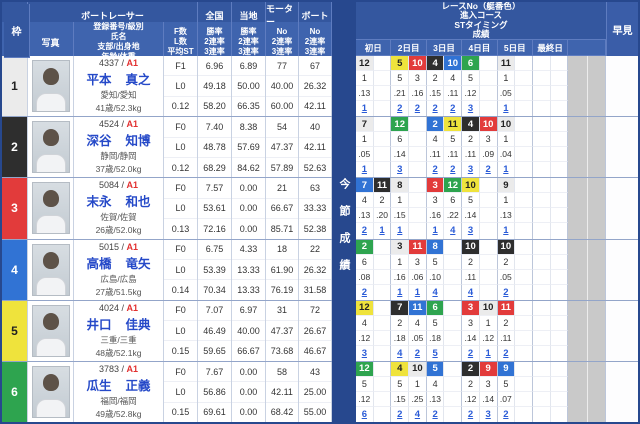  I want to click on result-cell: 4, so click(471, 292).